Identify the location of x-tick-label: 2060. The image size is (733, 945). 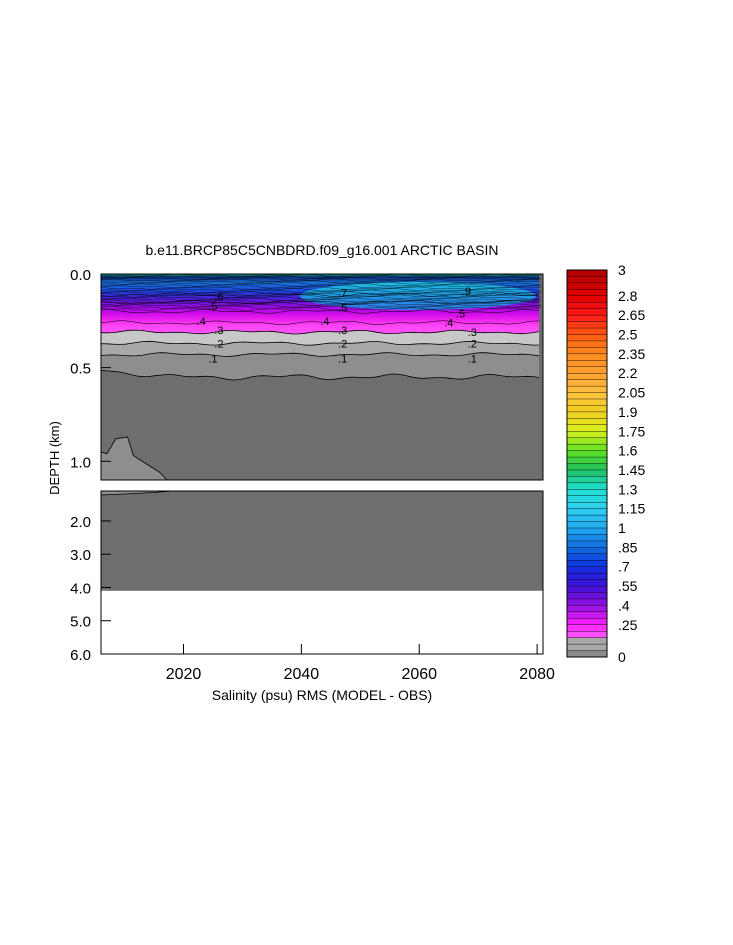
(419, 674).